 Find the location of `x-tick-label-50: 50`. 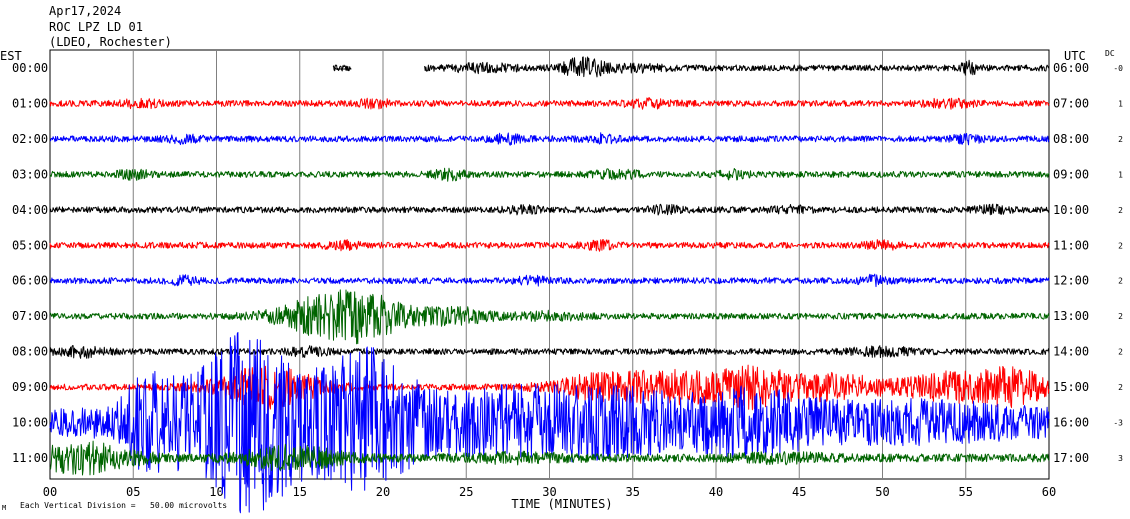

x-tick-label-50: 50 is located at coordinates (882, 492).